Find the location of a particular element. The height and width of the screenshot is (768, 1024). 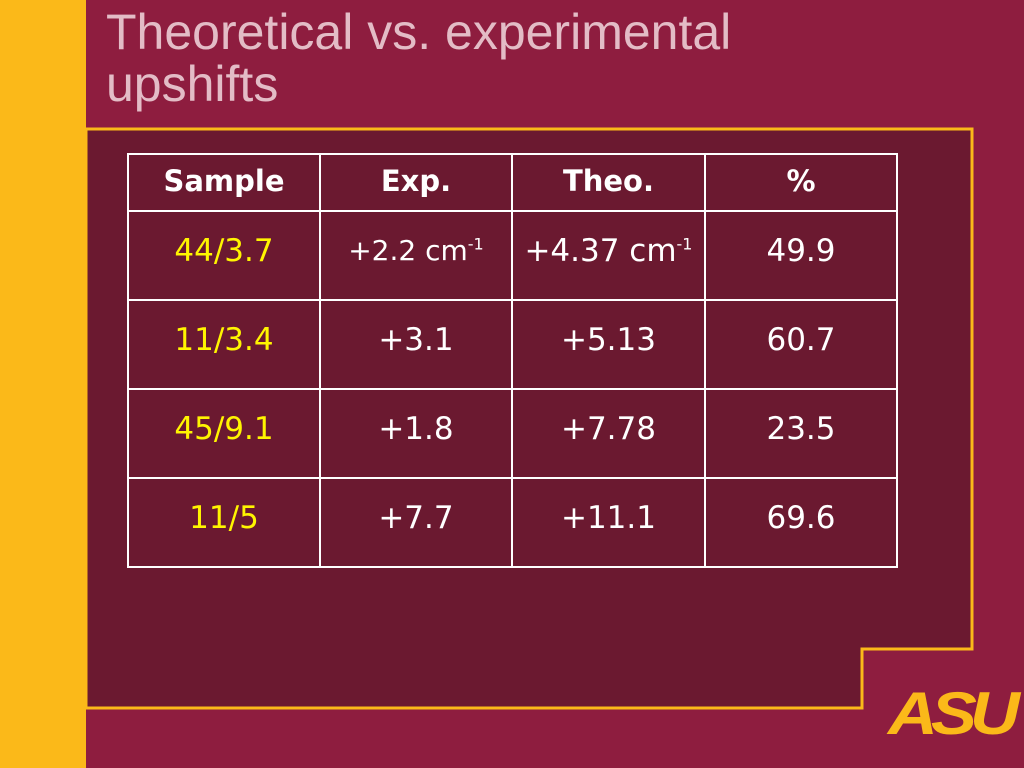

cell-theo: +11.1 is located at coordinates (608, 522).